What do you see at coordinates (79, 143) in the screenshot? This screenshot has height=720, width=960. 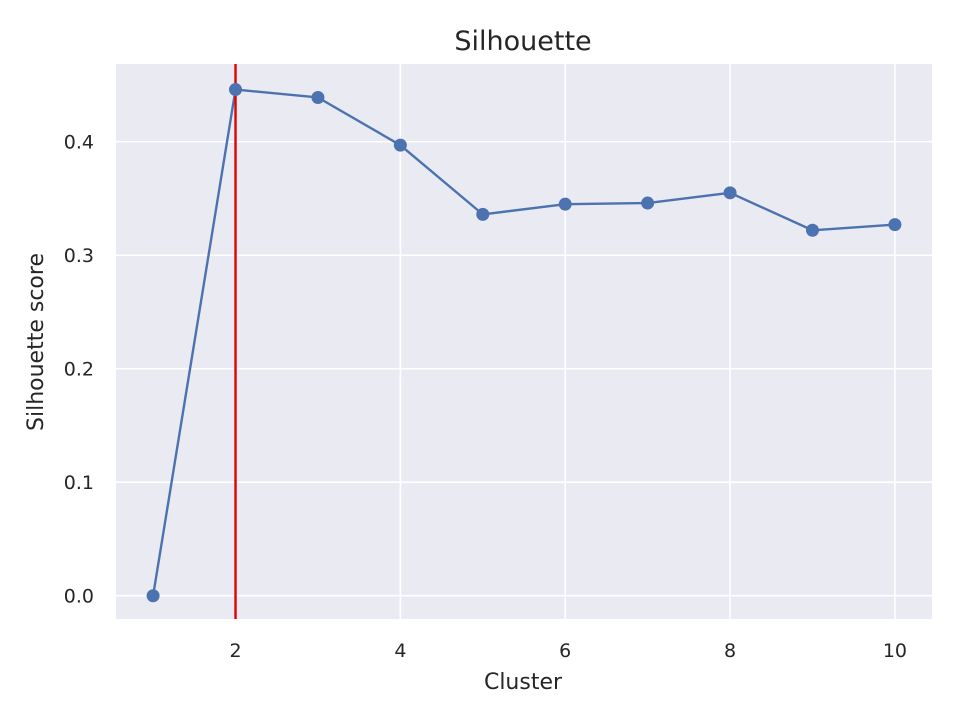 I see `y-tick-label: 0.4` at bounding box center [79, 143].